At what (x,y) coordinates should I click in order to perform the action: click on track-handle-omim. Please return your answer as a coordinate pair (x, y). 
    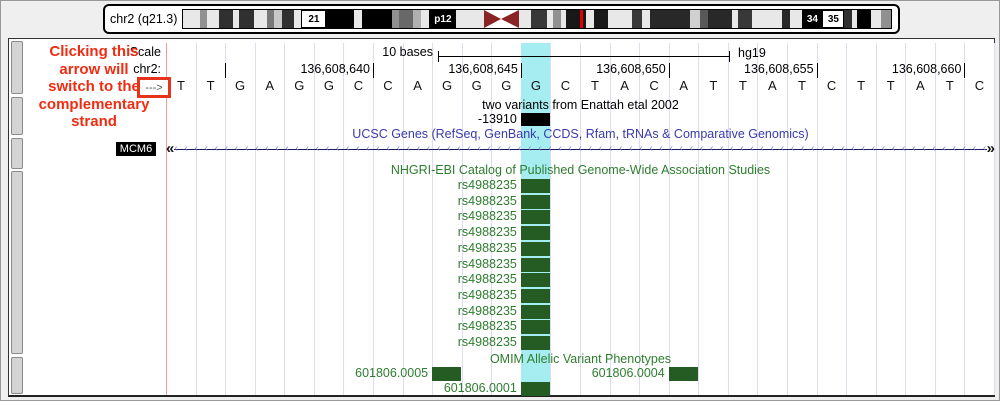
    Looking at the image, I should click on (17, 375).